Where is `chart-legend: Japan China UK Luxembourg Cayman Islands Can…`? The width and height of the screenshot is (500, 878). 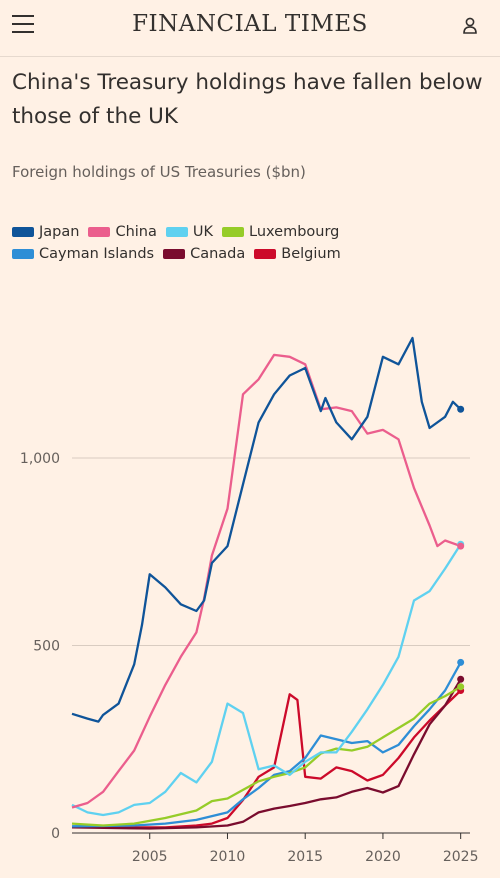
chart-legend: Japan China UK Luxembourg Cayman Islands Can… is located at coordinates (252, 243).